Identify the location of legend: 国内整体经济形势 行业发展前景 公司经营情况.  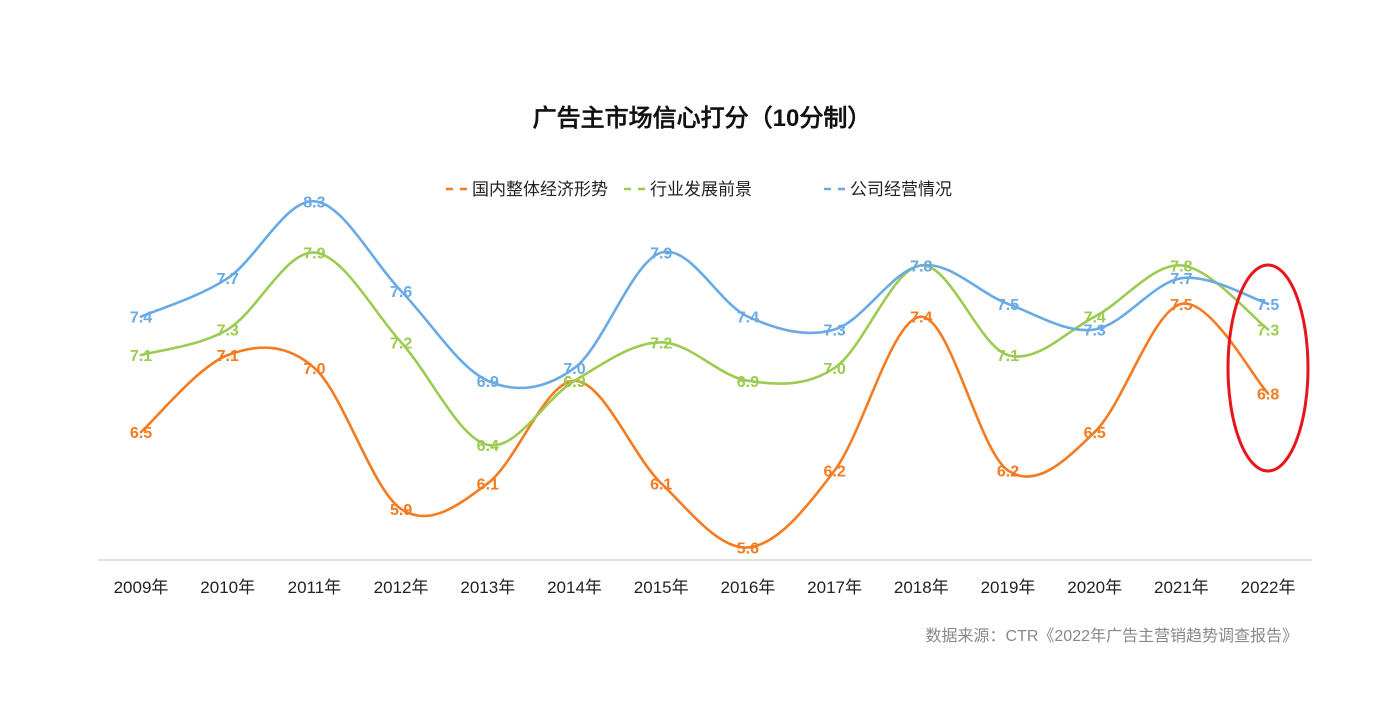
(699, 189).